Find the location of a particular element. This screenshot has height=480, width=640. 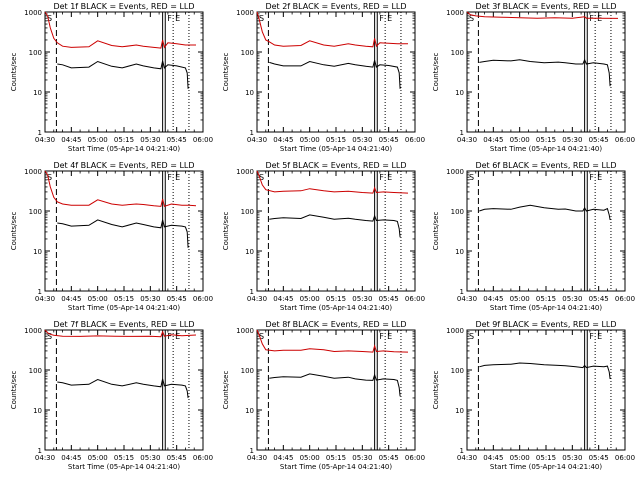

chart-title: Det 2f BLACK = Events, RED = LLD is located at coordinates (335, 6).